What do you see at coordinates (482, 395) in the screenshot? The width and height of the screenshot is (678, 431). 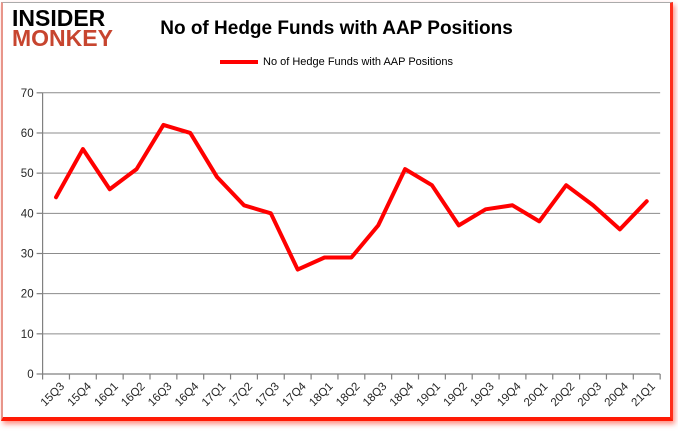 I see `x-axis-tick-label: 19Q3` at bounding box center [482, 395].